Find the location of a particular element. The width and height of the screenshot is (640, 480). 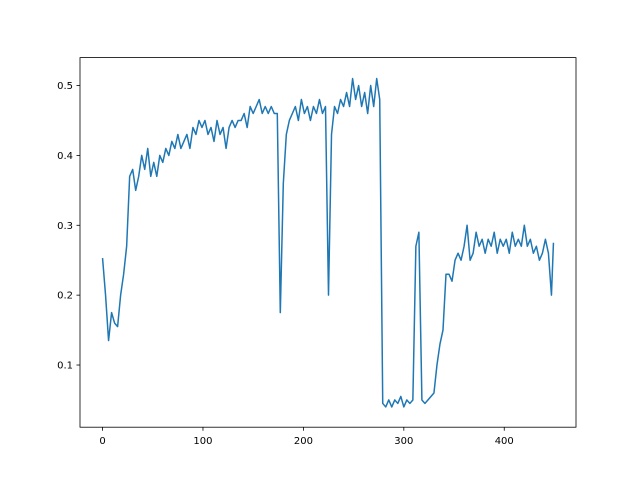

y-tick-label: 0.4 is located at coordinates (65, 156).